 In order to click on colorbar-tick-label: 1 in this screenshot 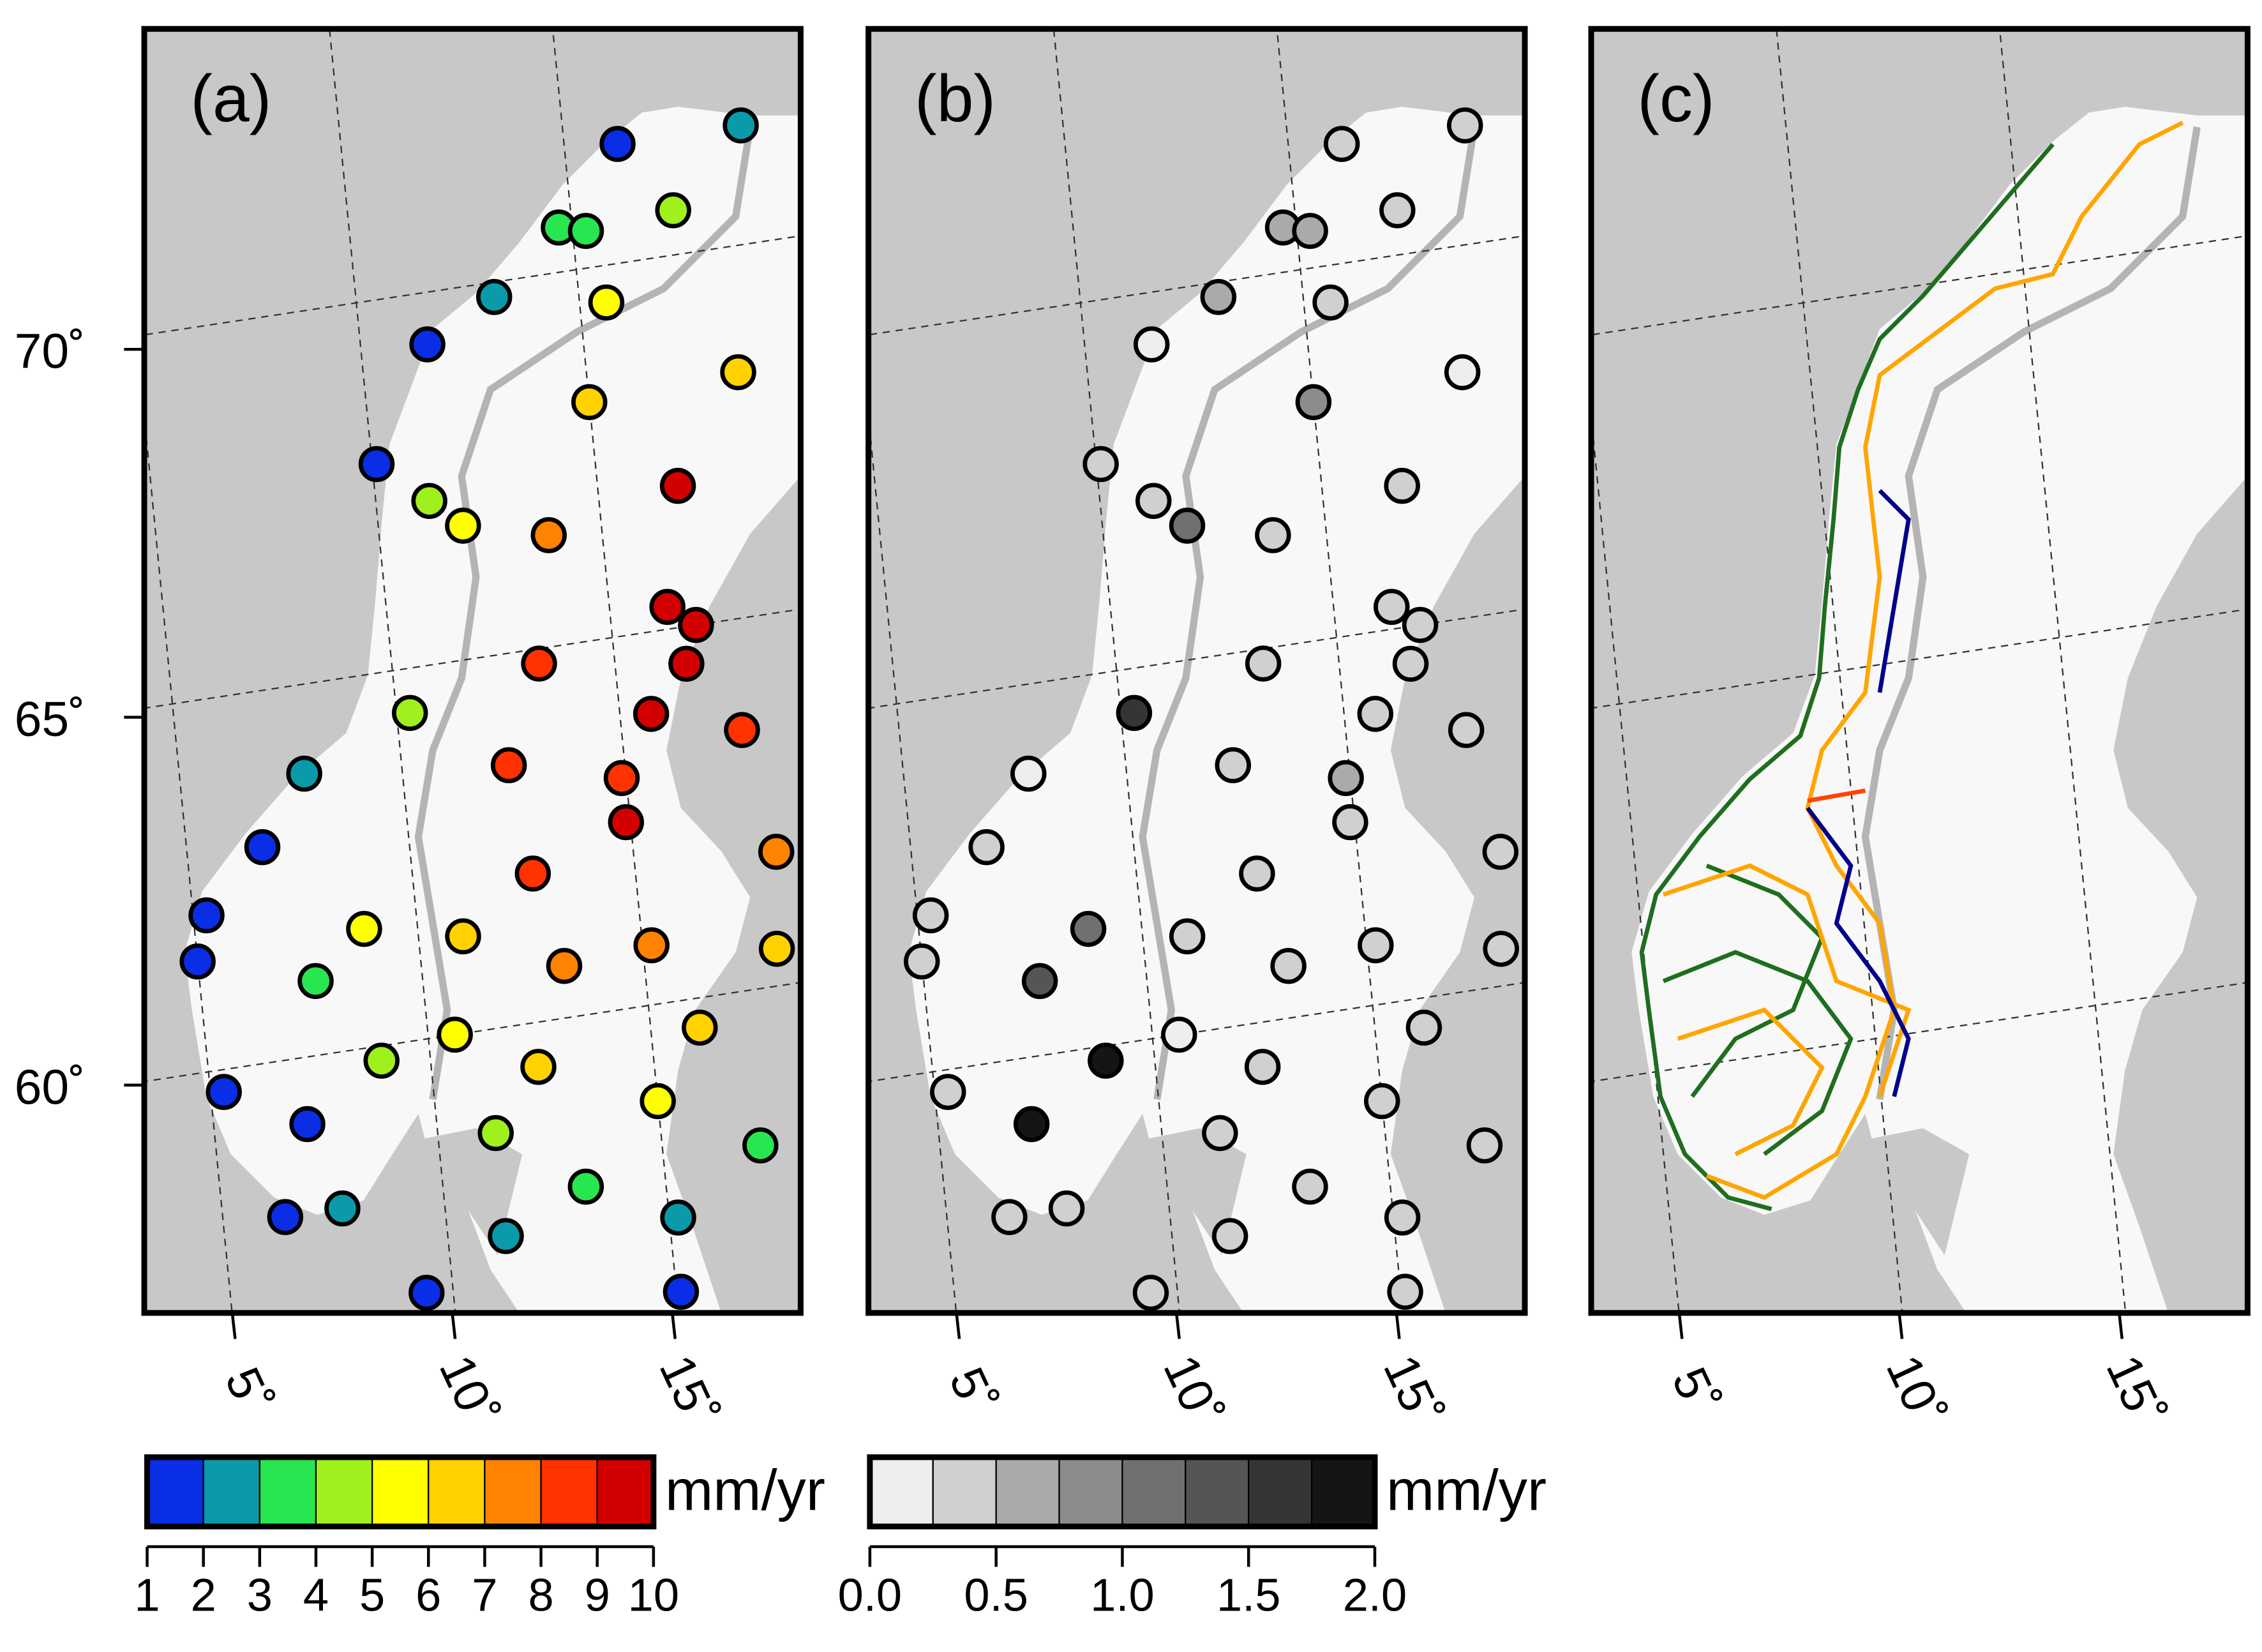, I will do `click(147, 1595)`.